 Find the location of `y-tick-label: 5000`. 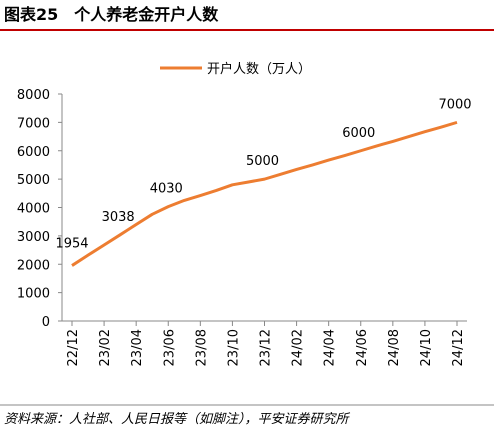

y-tick-label: 5000 is located at coordinates (33, 180).